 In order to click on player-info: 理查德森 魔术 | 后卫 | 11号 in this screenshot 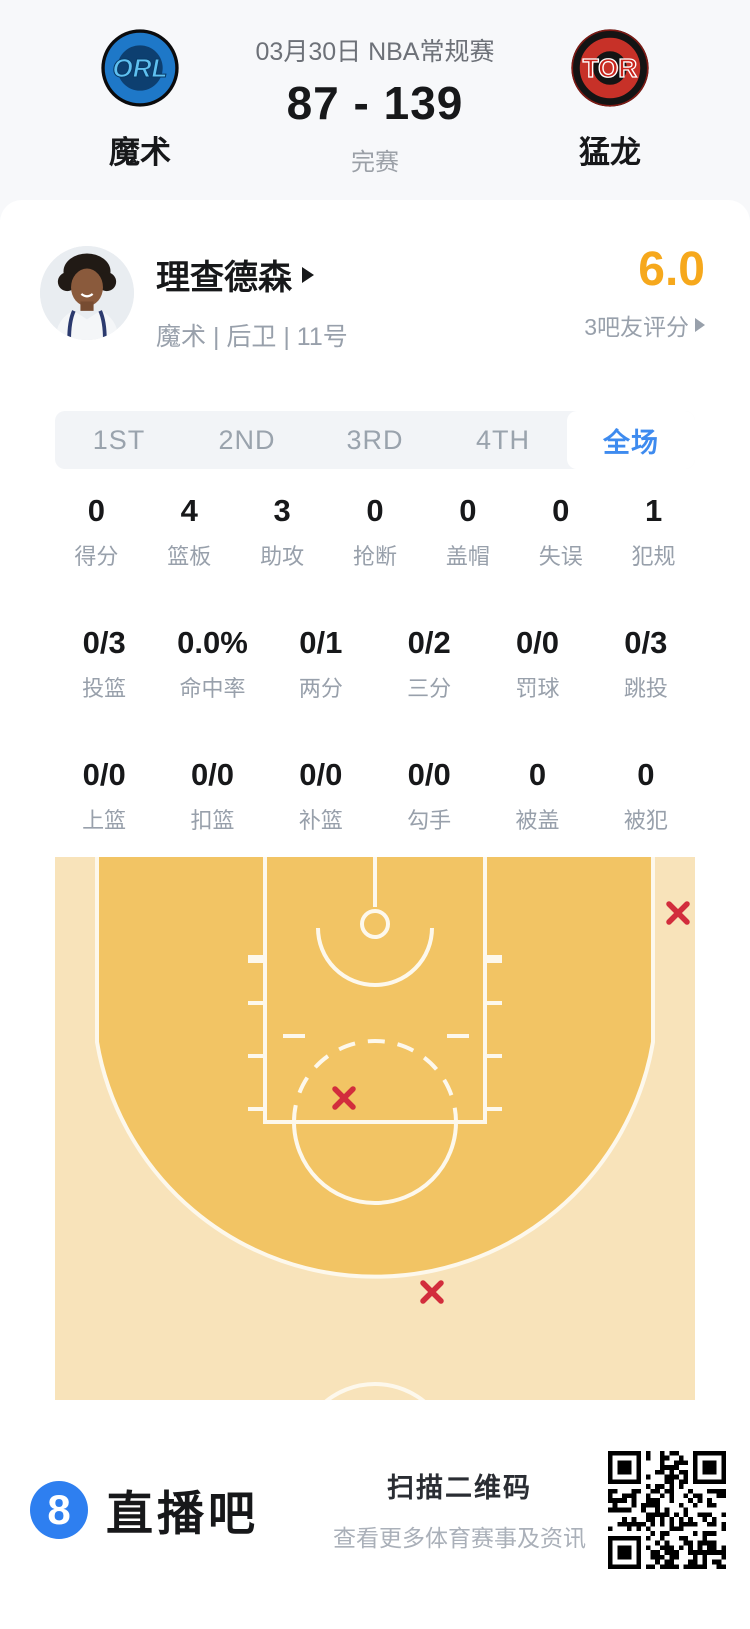, I will do `click(370, 299)`.